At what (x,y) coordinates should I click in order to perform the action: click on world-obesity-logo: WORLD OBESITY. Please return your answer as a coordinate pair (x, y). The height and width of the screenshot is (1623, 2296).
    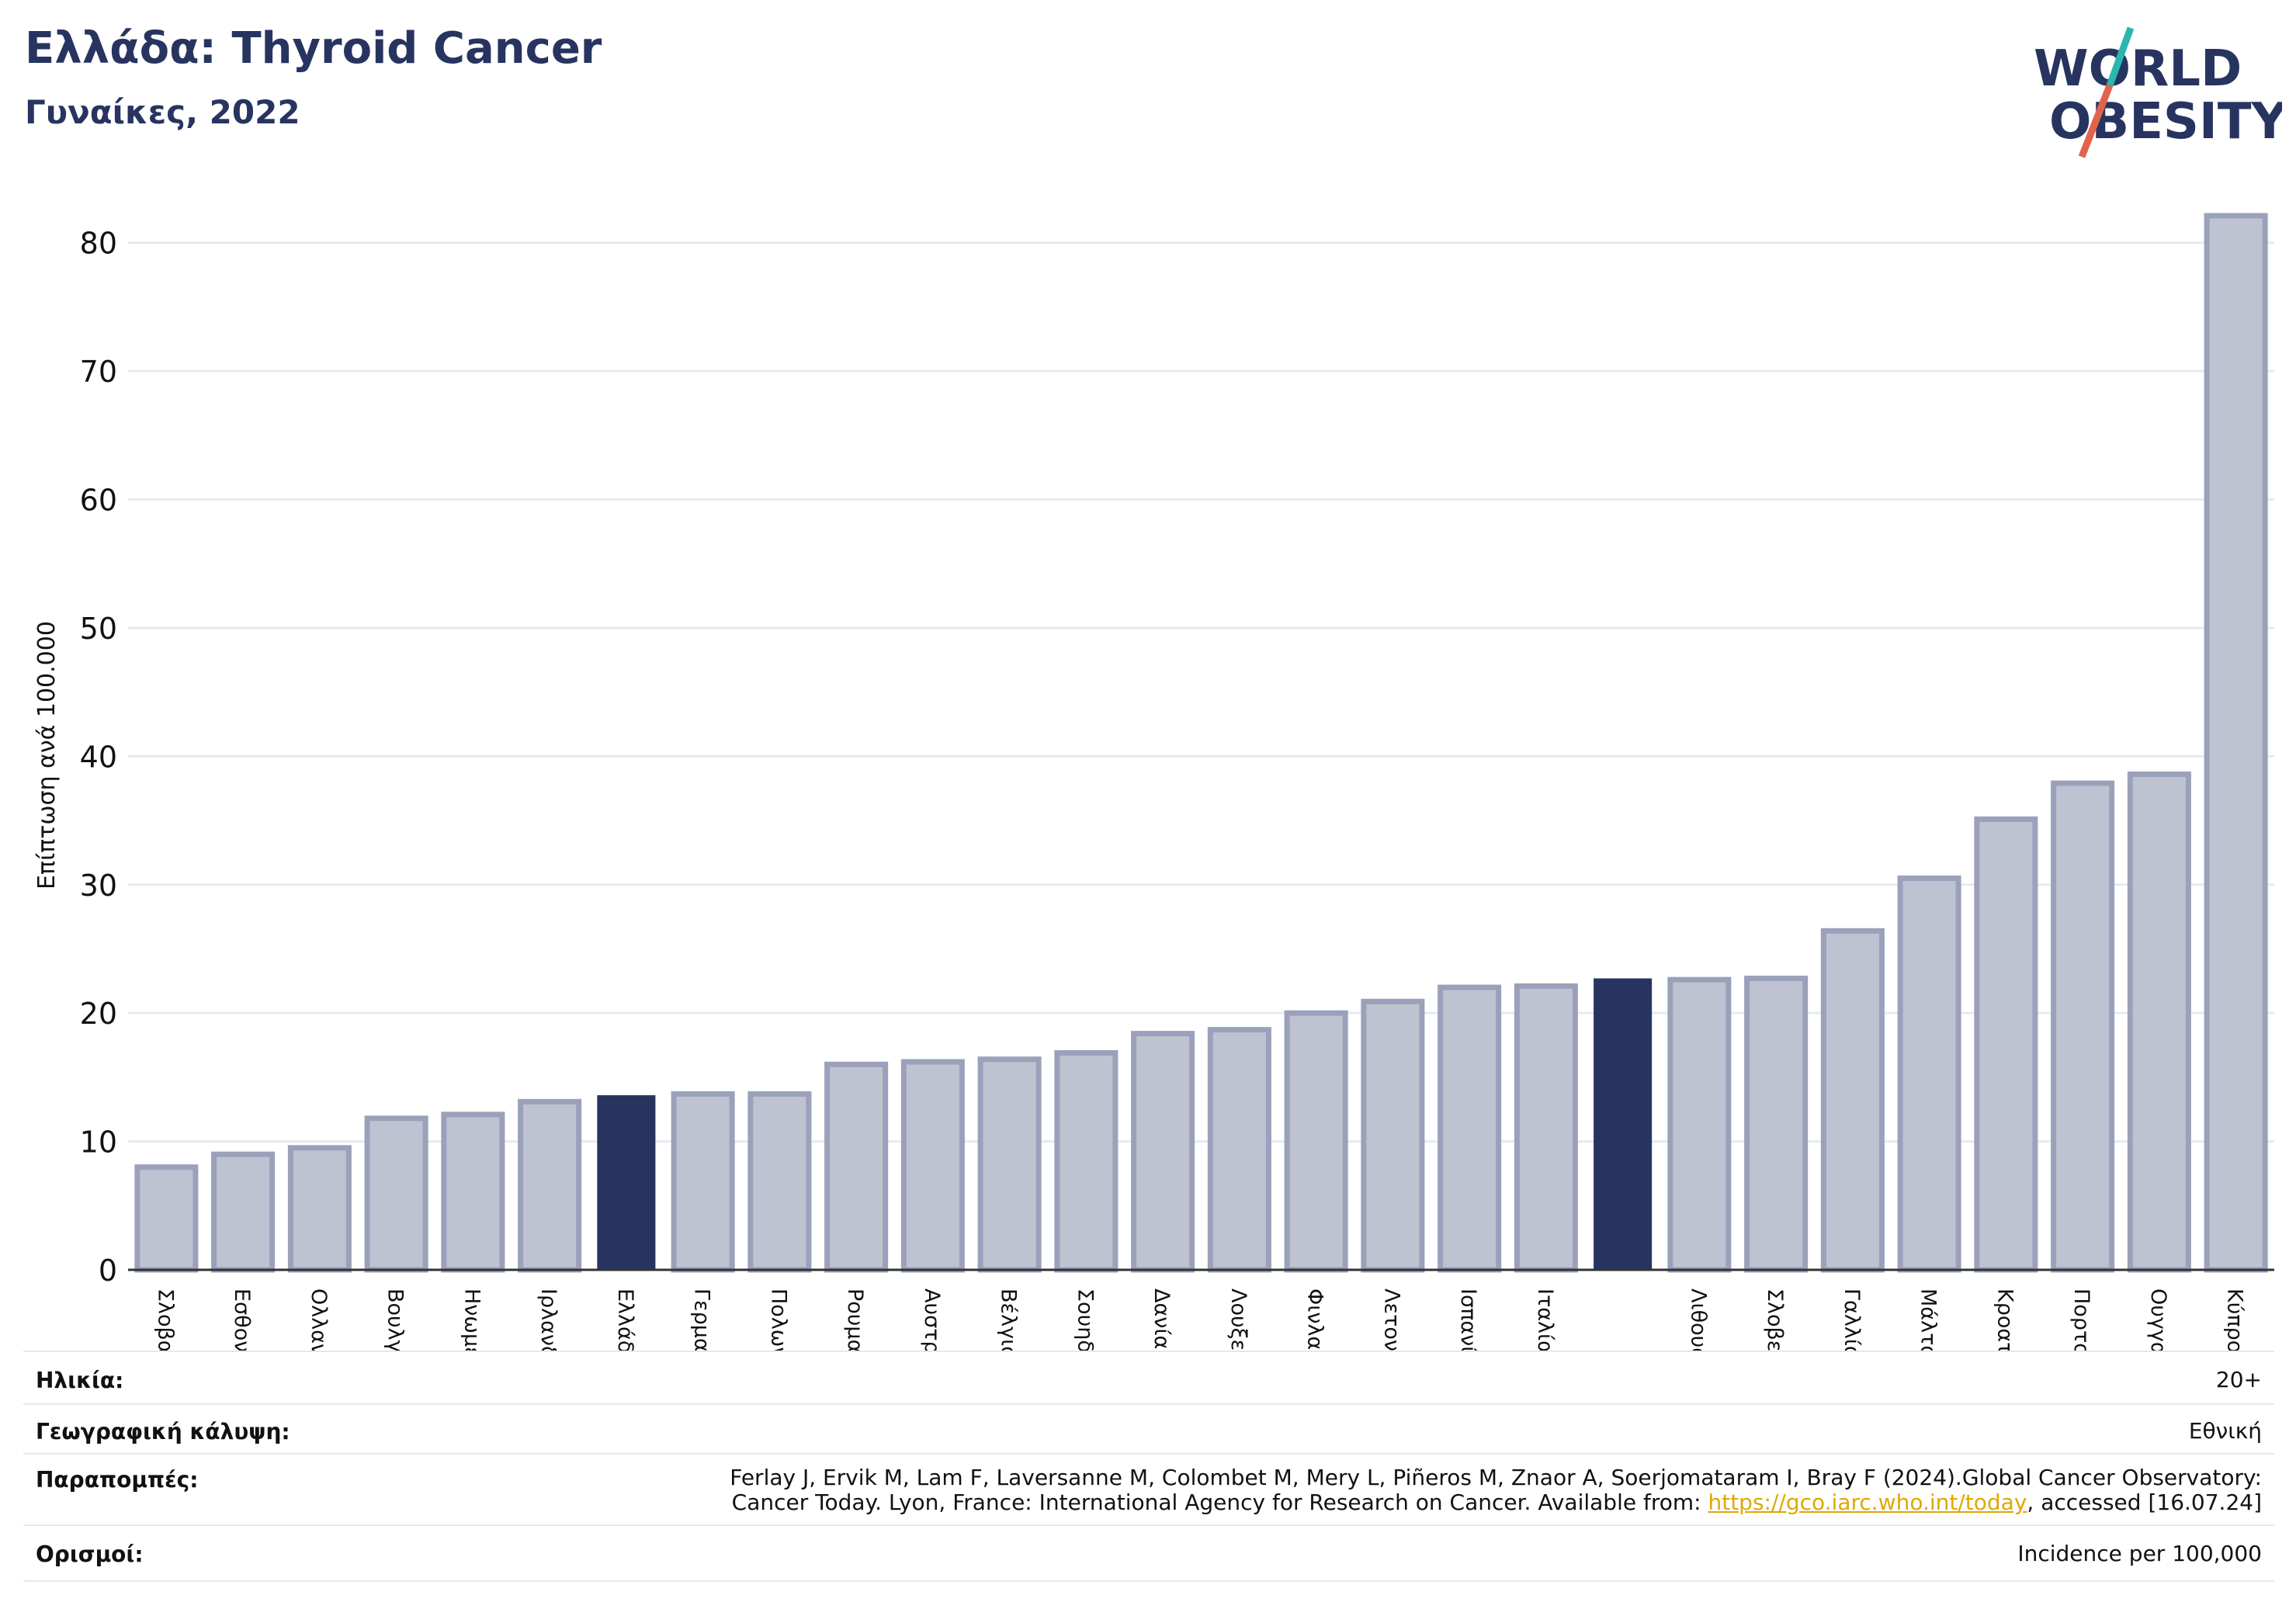
    Looking at the image, I should click on (2158, 92).